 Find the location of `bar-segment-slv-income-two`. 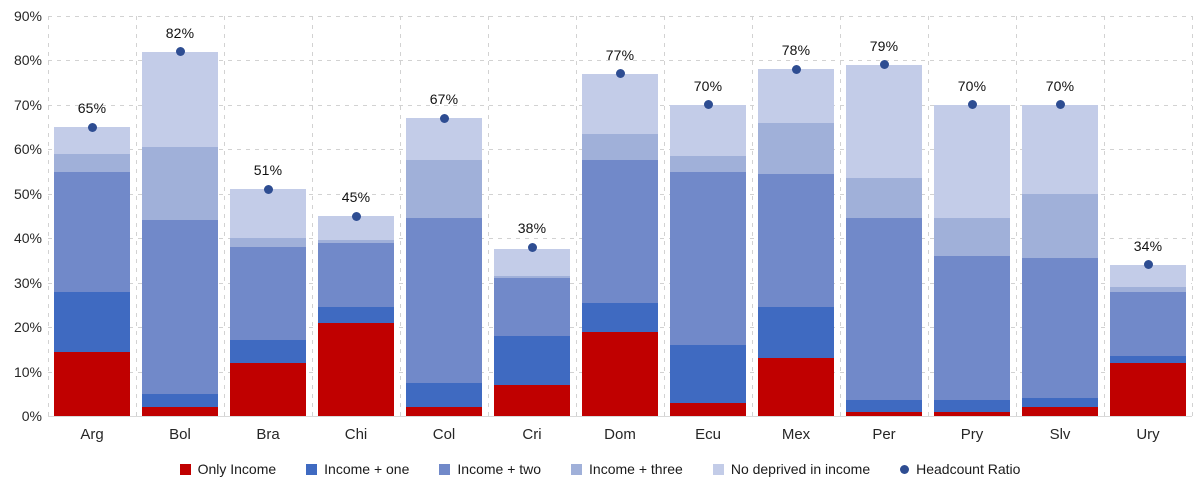

bar-segment-slv-income-two is located at coordinates (1060, 328).